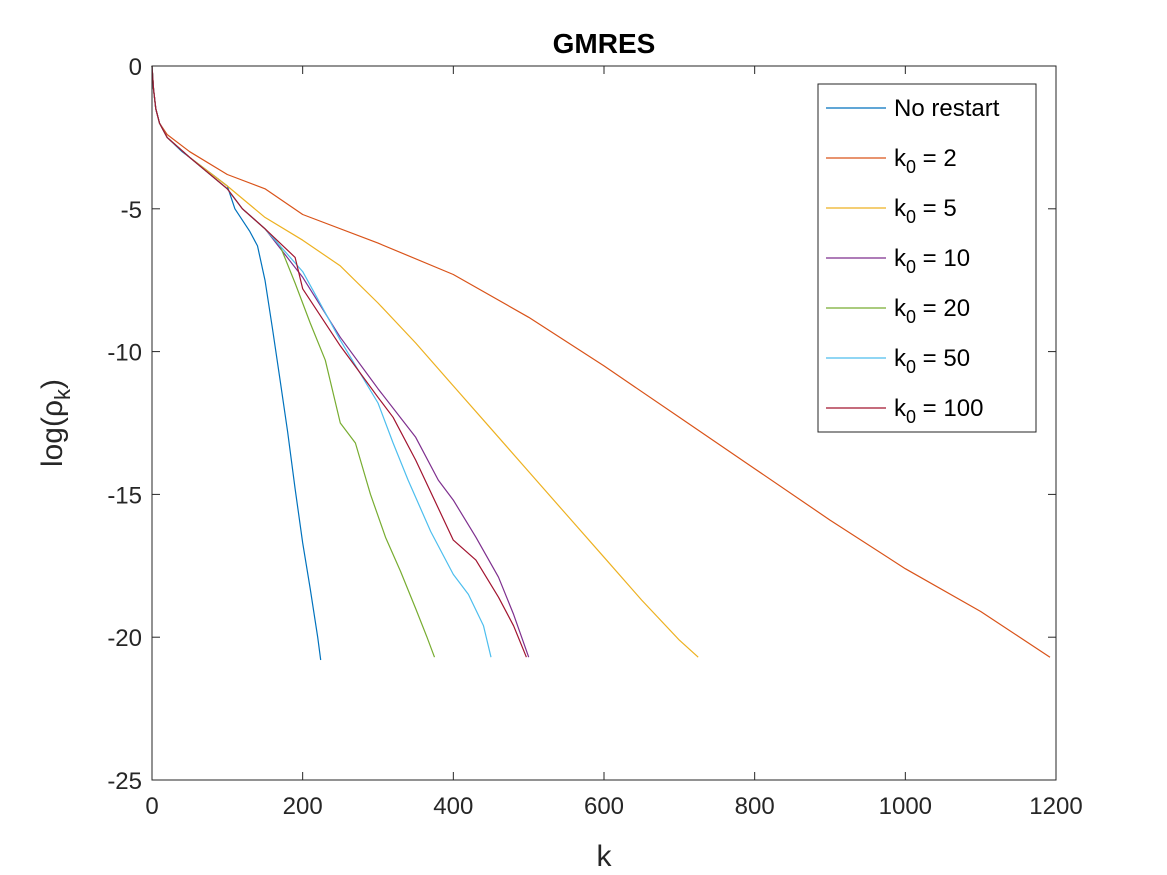 This screenshot has width=1167, height=875. What do you see at coordinates (124, 781) in the screenshot?
I see `y-tick-label: -25` at bounding box center [124, 781].